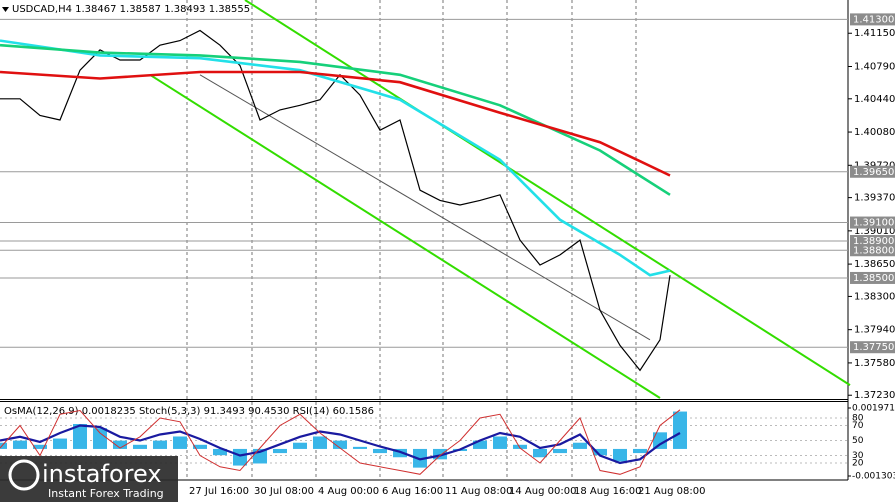  What do you see at coordinates (873, 477) in the screenshot?
I see `y-tick-label: -0.001303` at bounding box center [873, 477].